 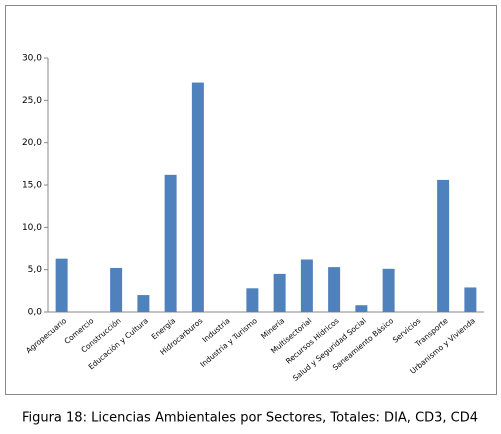 What do you see at coordinates (32, 143) in the screenshot?
I see `y-tick-label: 20,0` at bounding box center [32, 143].